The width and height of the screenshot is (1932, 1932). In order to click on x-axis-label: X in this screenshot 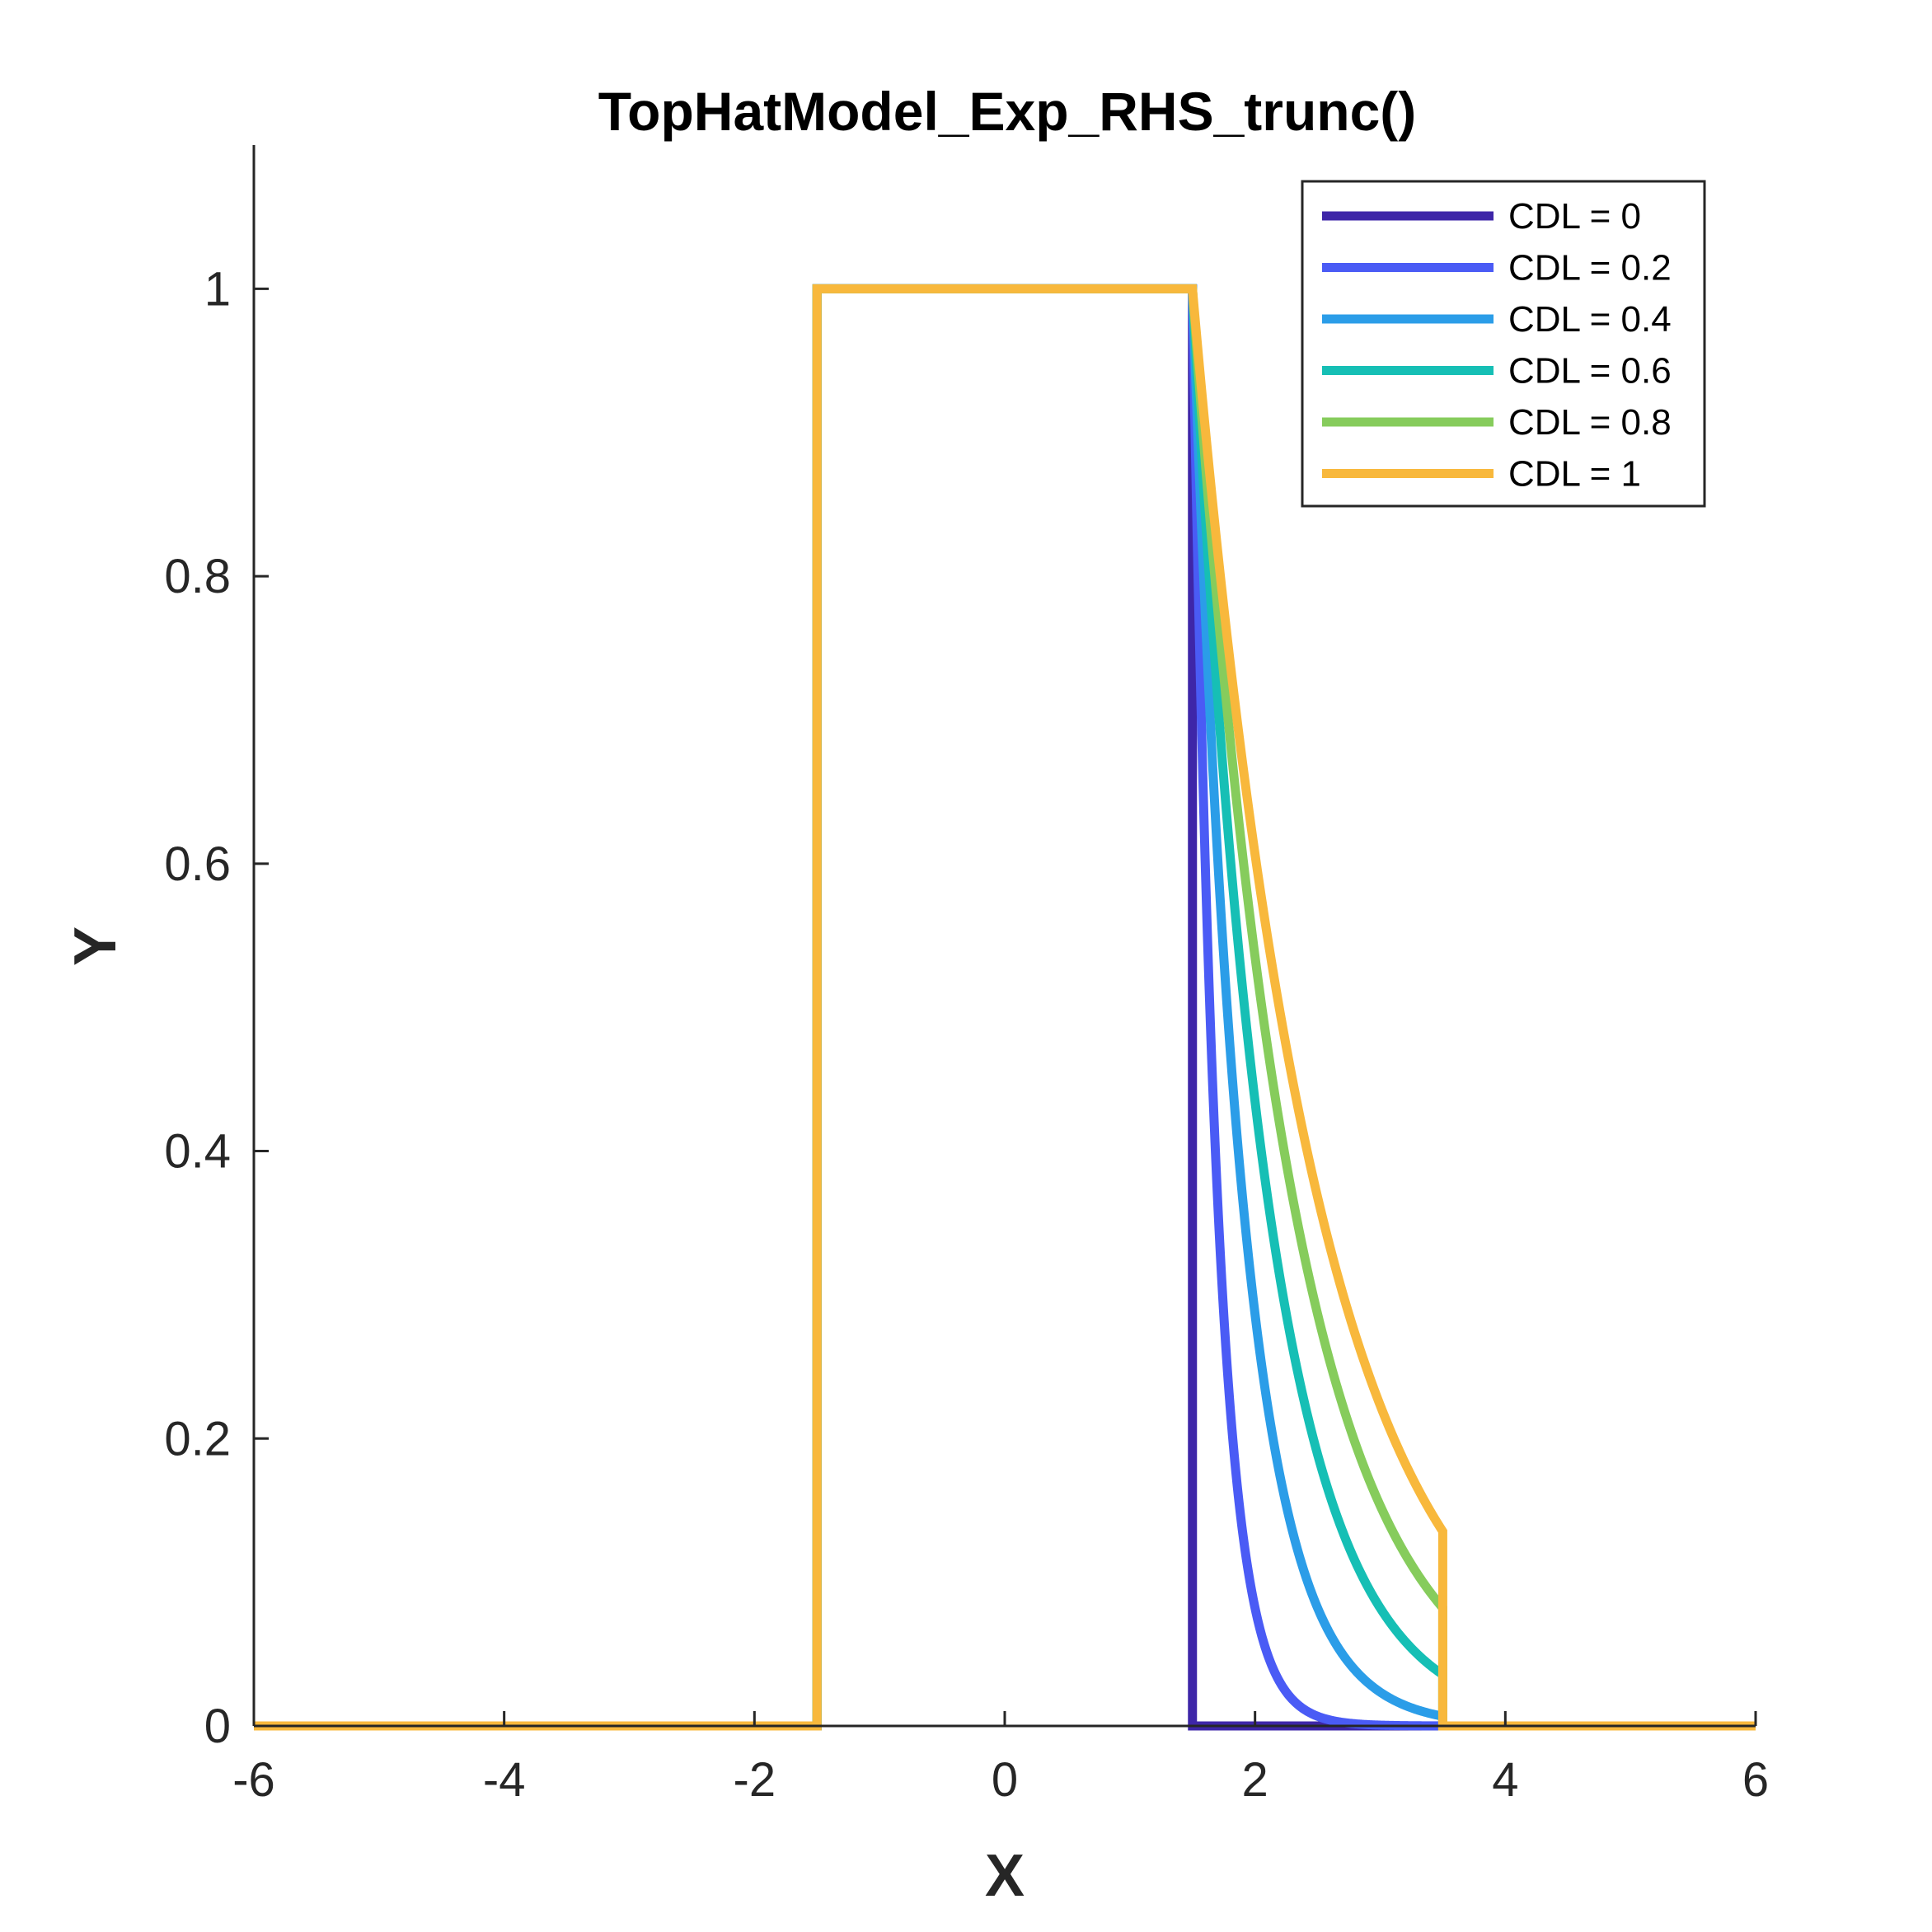, I will do `click(1005, 1876)`.